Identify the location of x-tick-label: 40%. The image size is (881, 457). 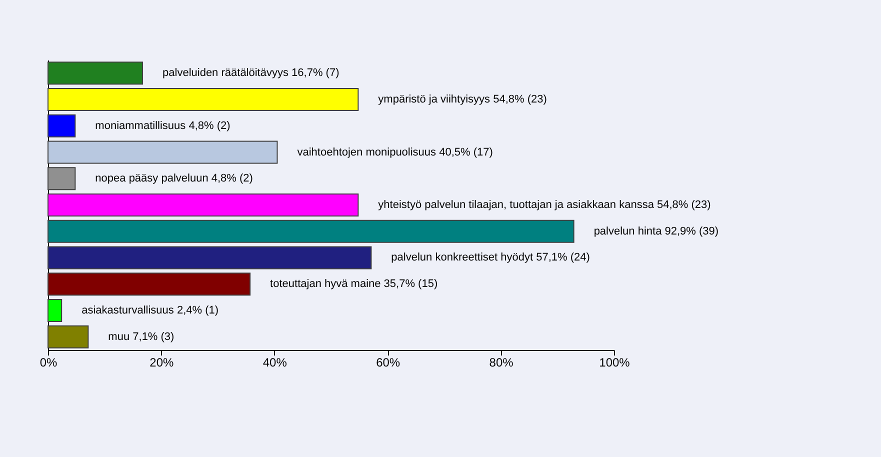
(275, 363).